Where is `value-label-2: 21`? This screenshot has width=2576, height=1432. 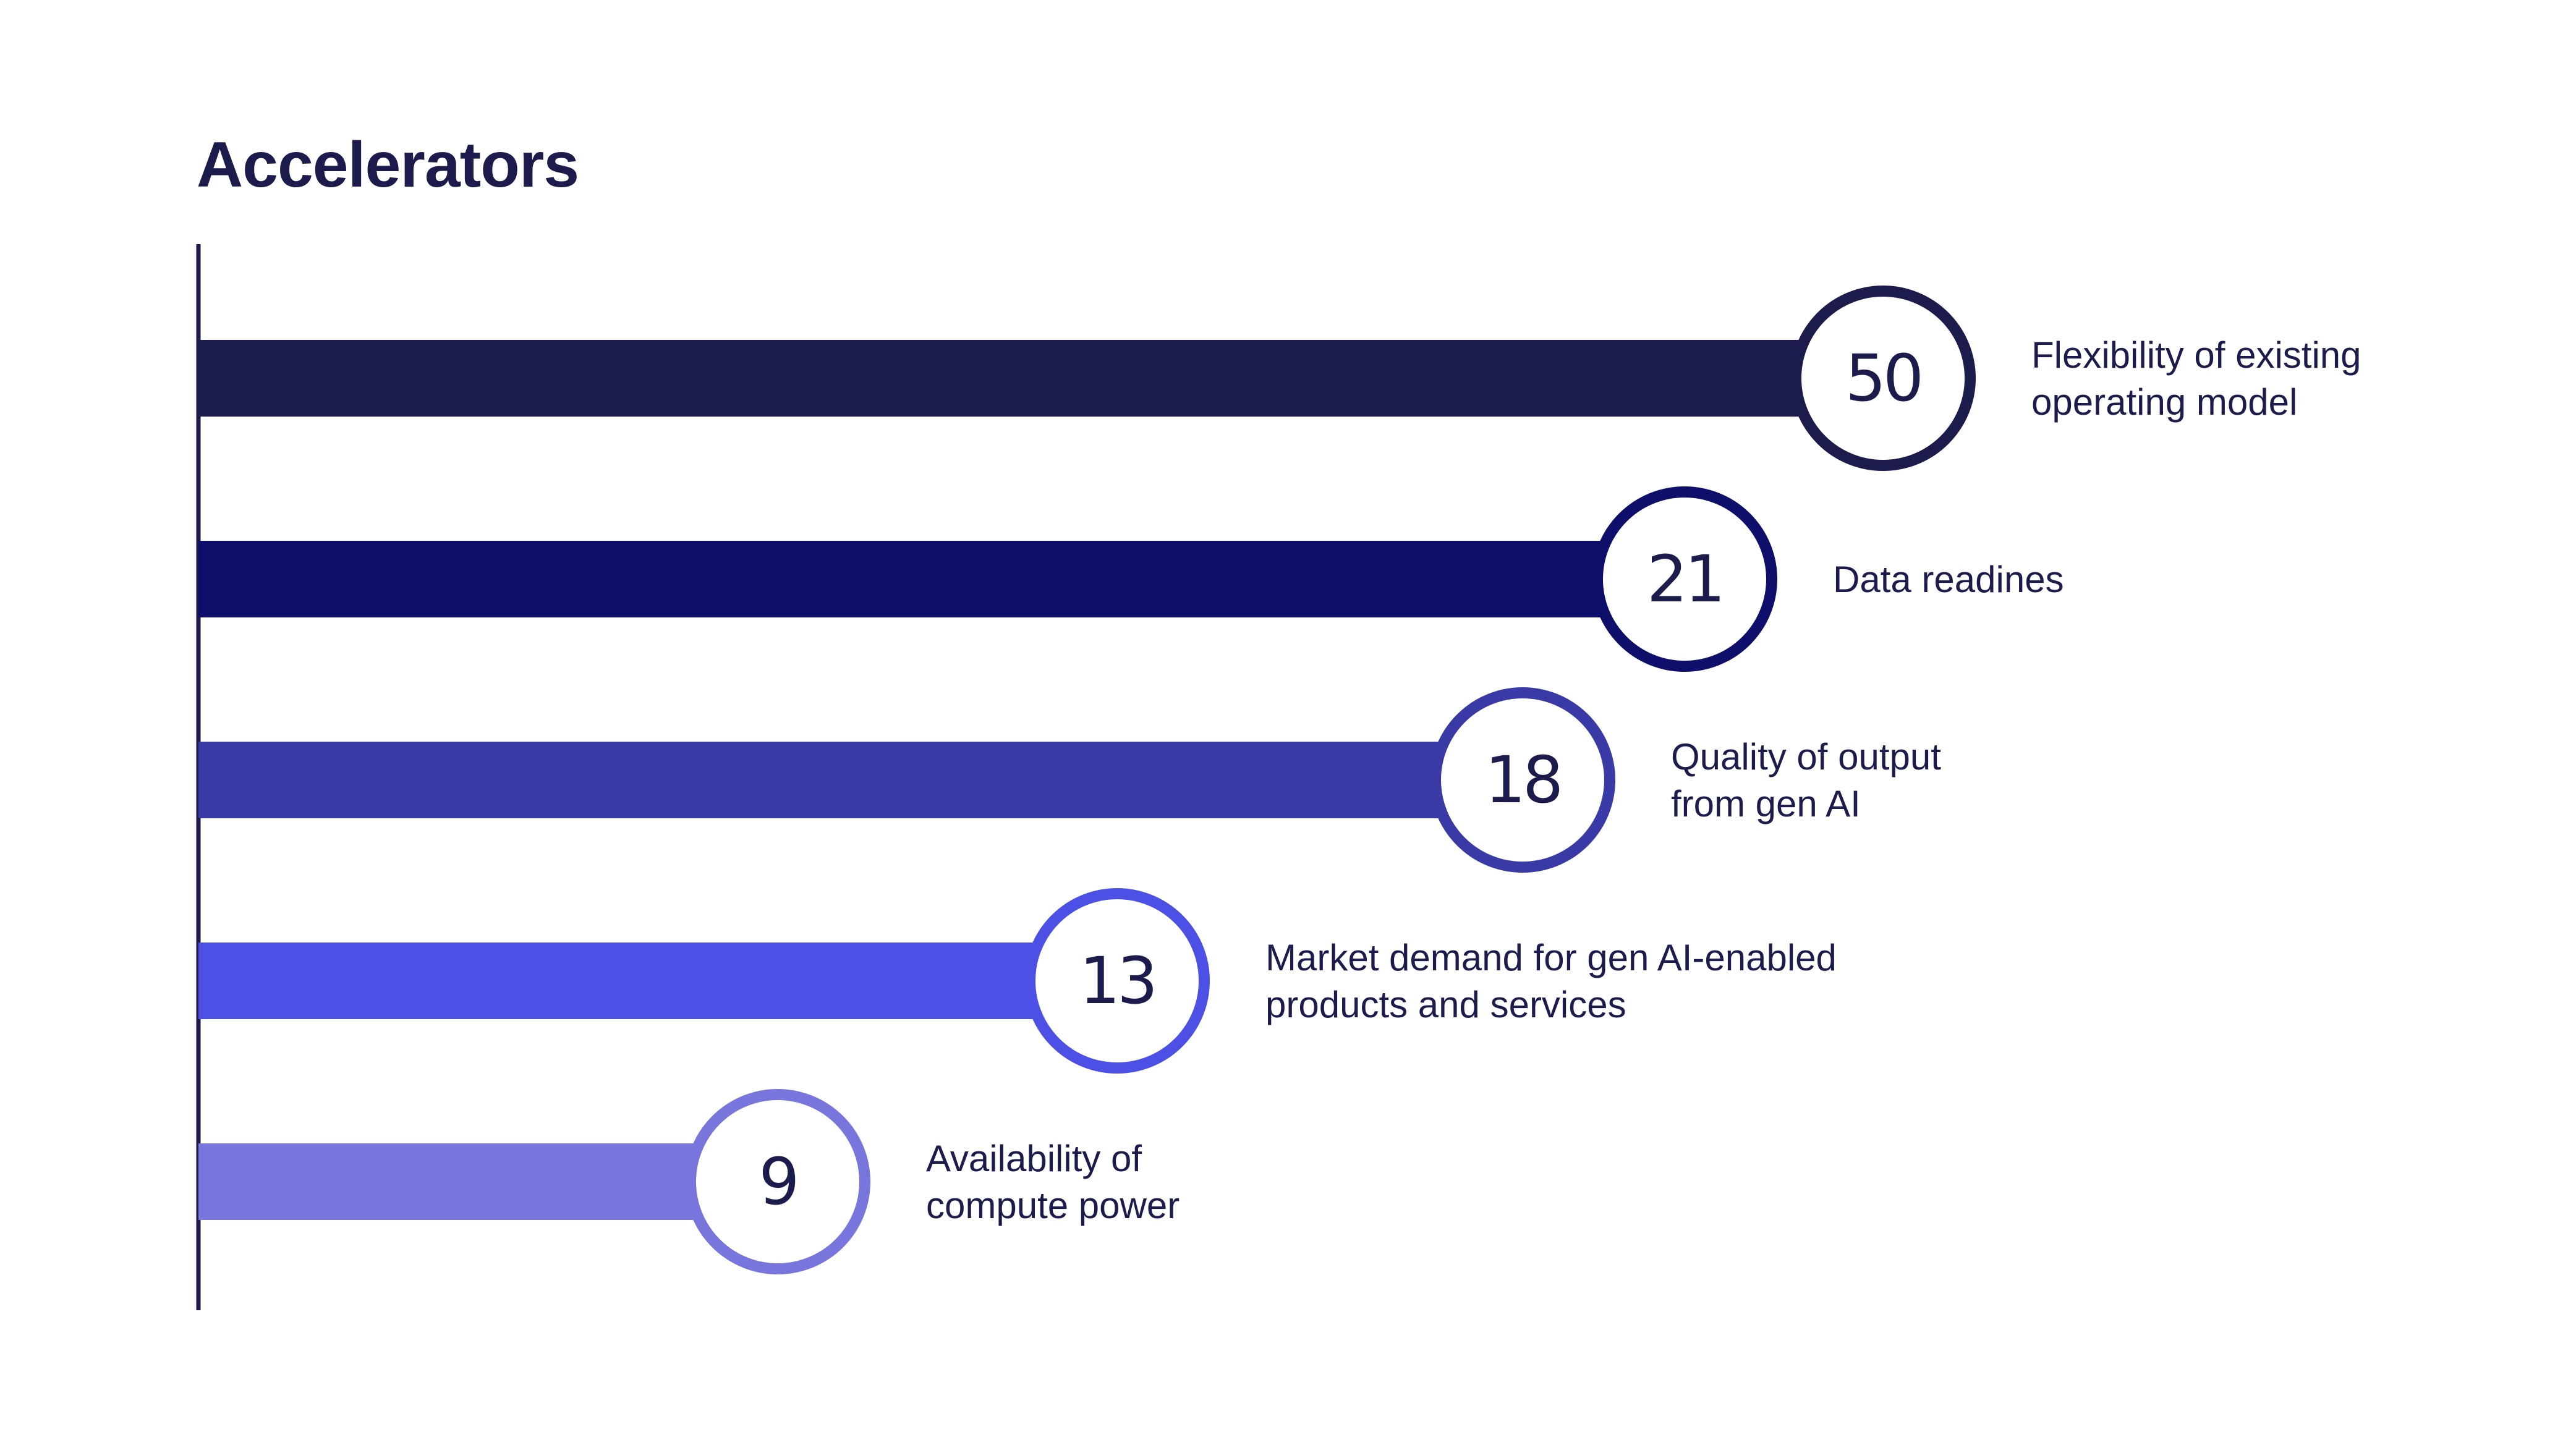 value-label-2: 21 is located at coordinates (1684, 579).